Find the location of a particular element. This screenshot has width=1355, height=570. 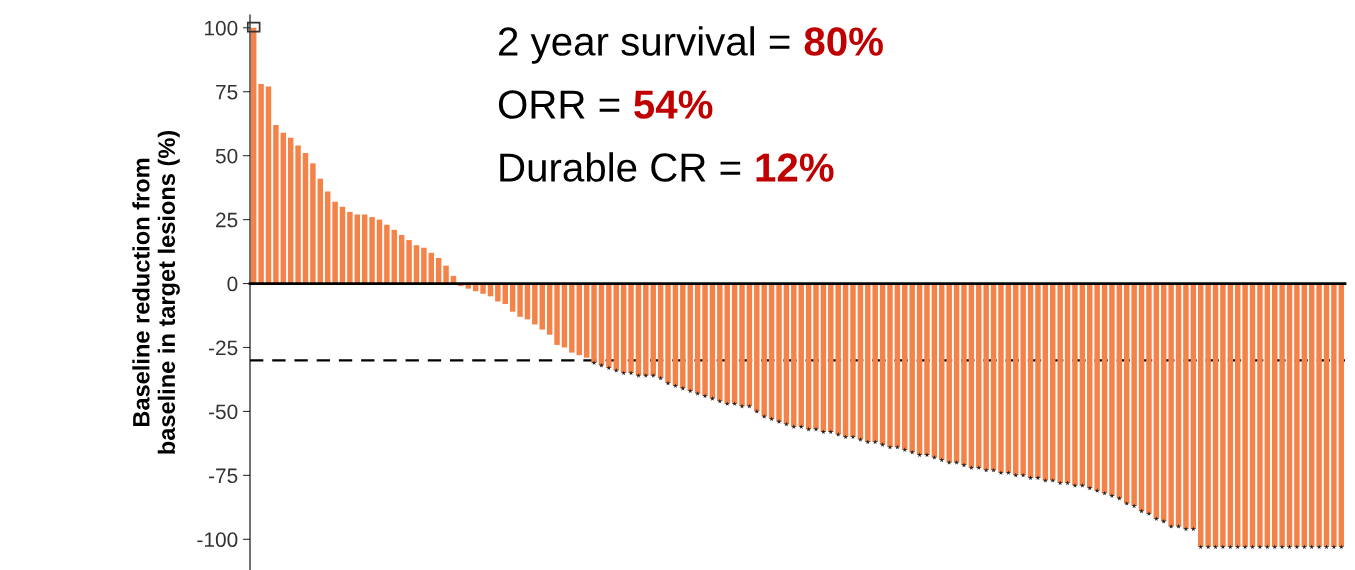

annotation: 80% is located at coordinates (843, 41).